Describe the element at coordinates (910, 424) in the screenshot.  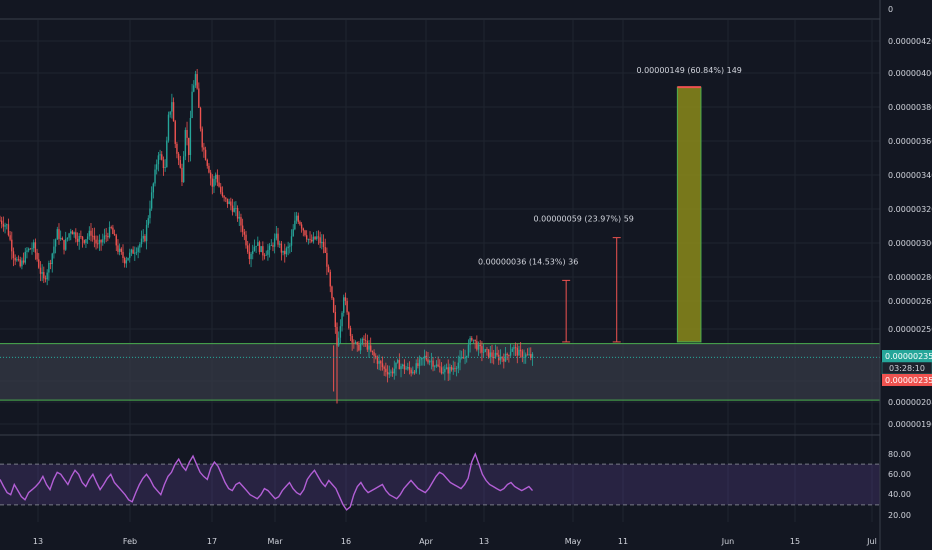
I see `price-tick: 0.00000196` at that location.